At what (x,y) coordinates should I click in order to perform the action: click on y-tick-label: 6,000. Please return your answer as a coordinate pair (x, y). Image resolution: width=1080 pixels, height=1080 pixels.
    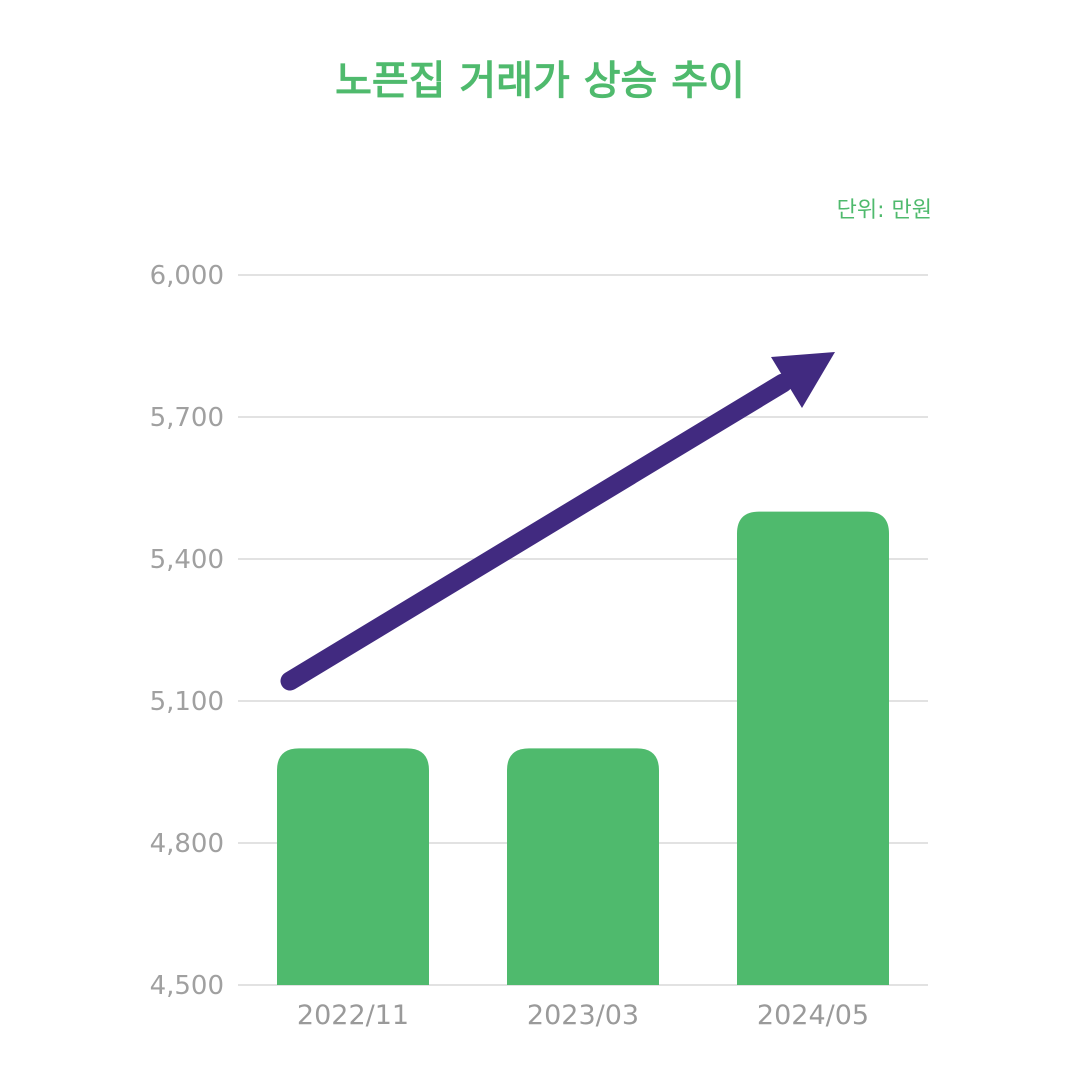
    Looking at the image, I should click on (187, 276).